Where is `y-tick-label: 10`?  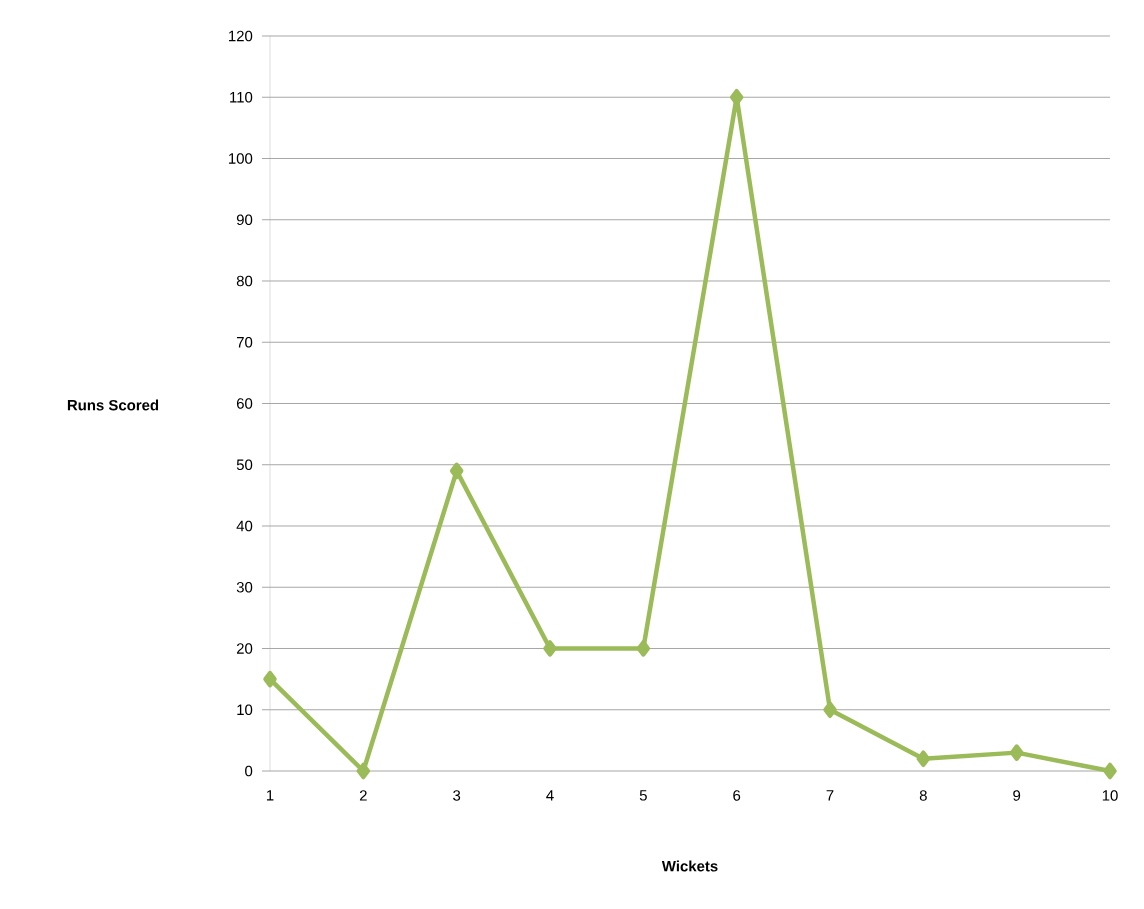 y-tick-label: 10 is located at coordinates (245, 710).